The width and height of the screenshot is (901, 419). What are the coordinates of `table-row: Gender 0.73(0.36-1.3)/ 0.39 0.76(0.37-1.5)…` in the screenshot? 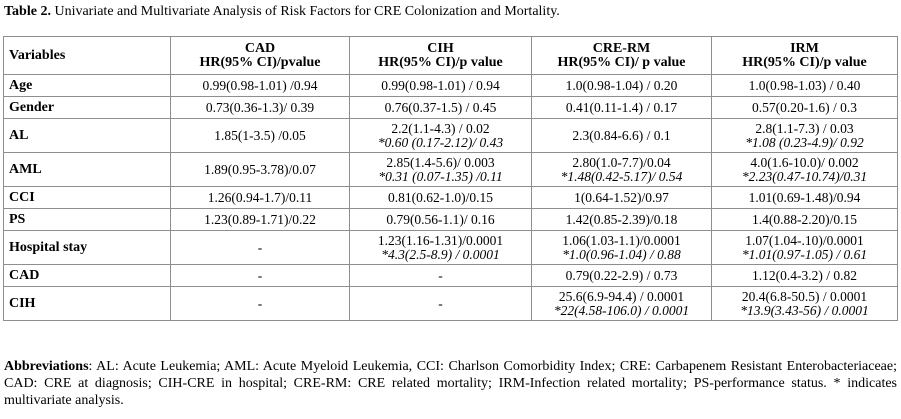 It's located at (450, 107).